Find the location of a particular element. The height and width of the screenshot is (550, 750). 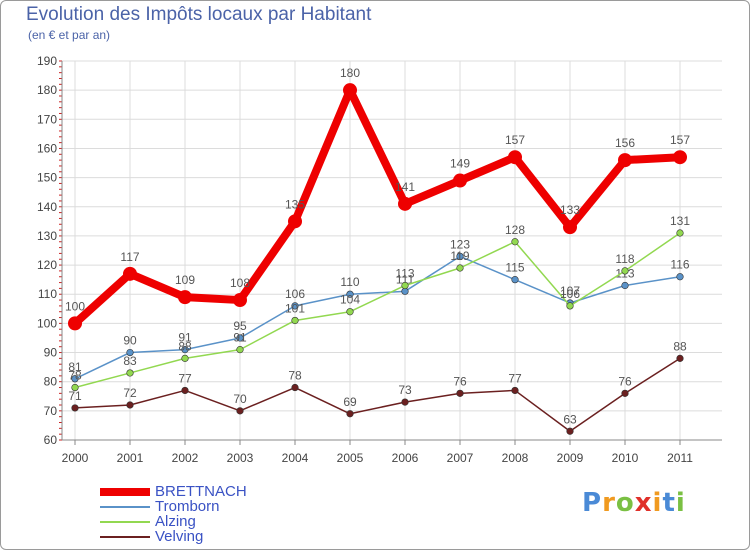

data-label: 73 is located at coordinates (405, 390).